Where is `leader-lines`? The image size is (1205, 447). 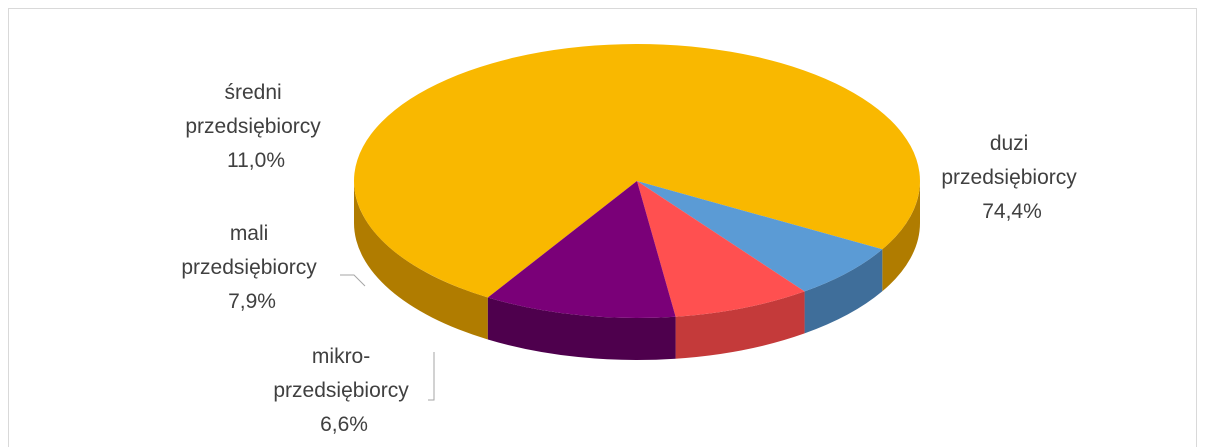
leader-lines is located at coordinates (387, 337).